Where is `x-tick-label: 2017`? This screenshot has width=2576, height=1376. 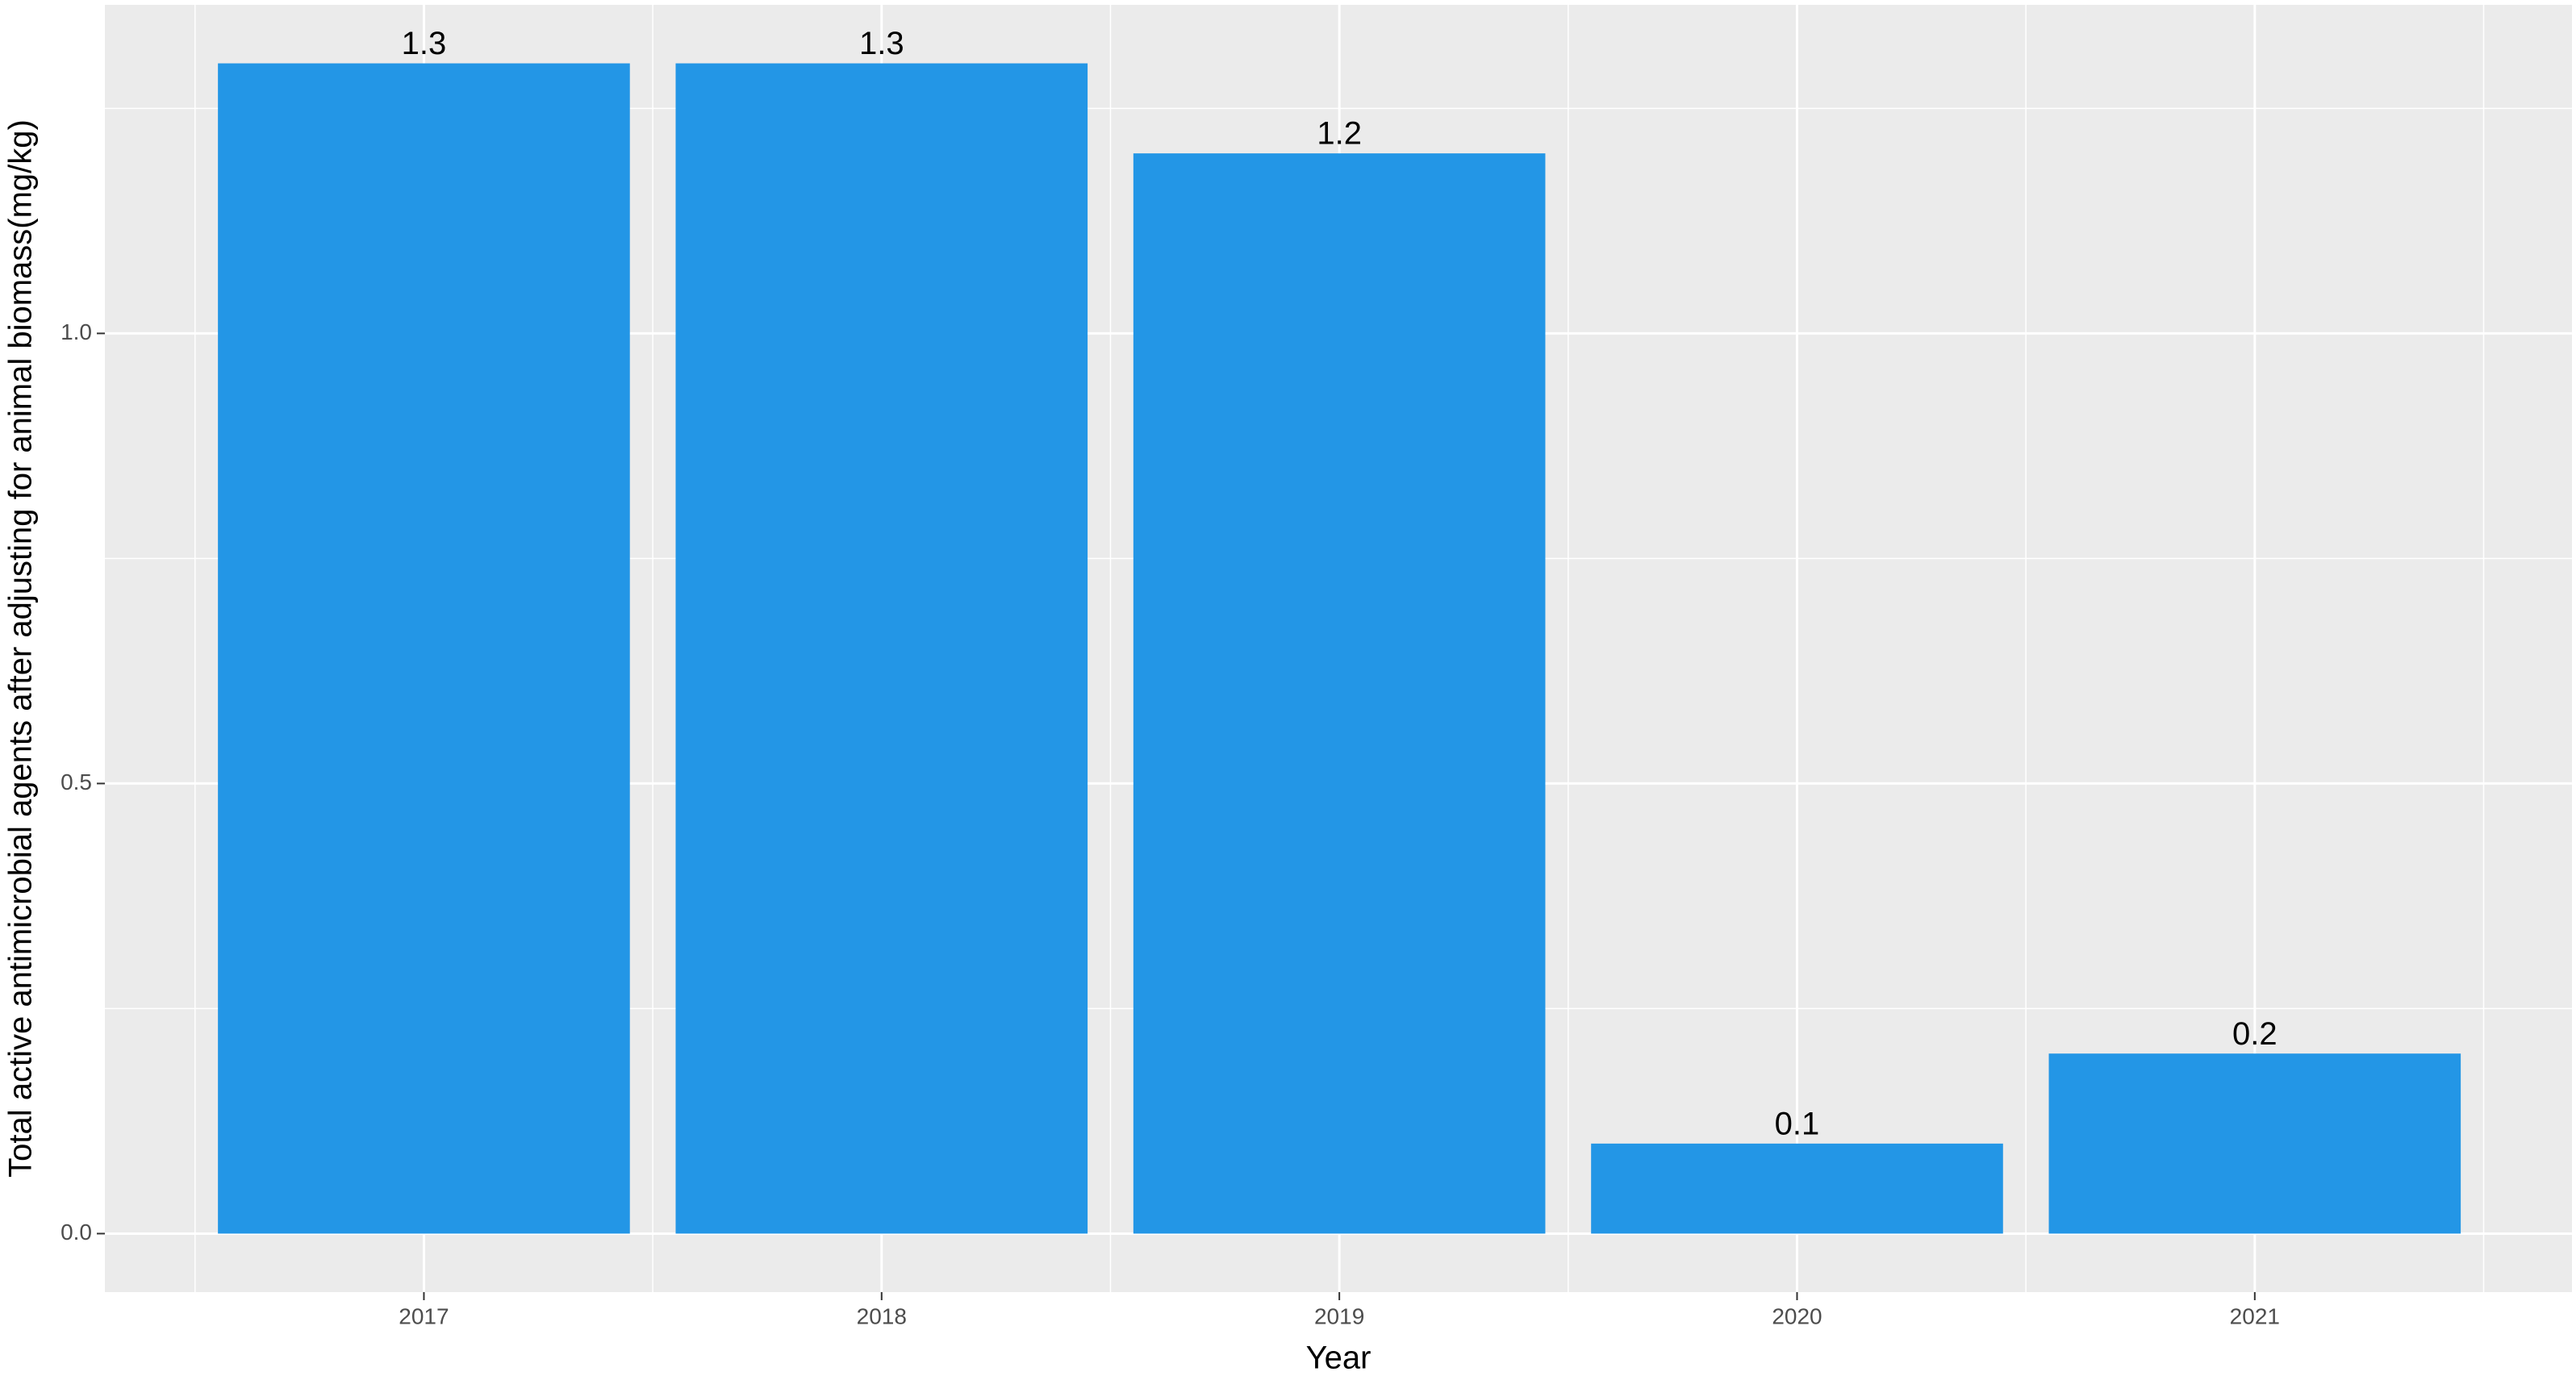 x-tick-label: 2017 is located at coordinates (424, 1316).